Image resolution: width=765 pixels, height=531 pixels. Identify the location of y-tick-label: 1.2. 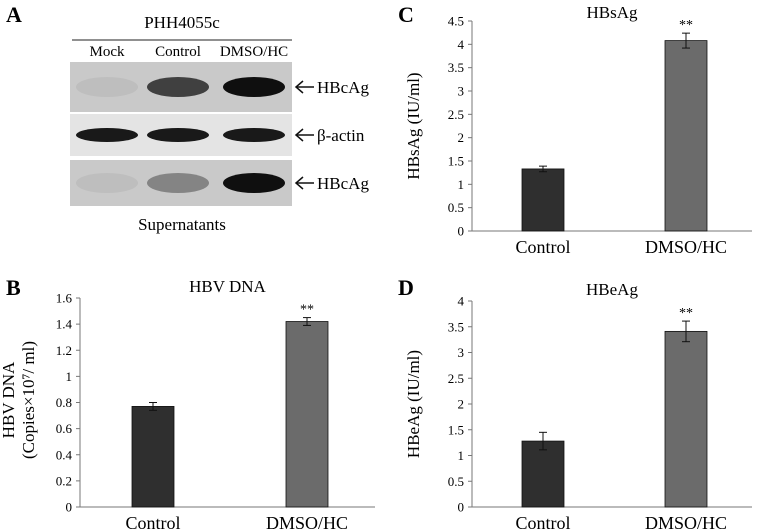
(64, 350).